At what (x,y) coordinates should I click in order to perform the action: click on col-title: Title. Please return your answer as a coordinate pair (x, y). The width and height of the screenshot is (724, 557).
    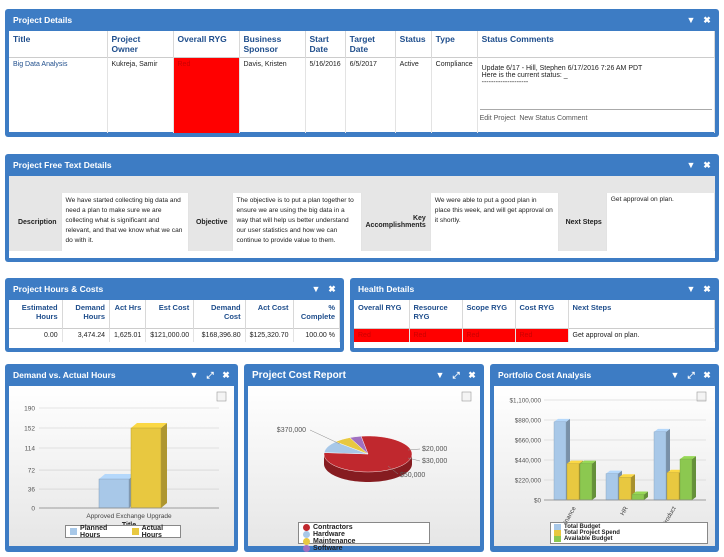
    Looking at the image, I should click on (58, 44).